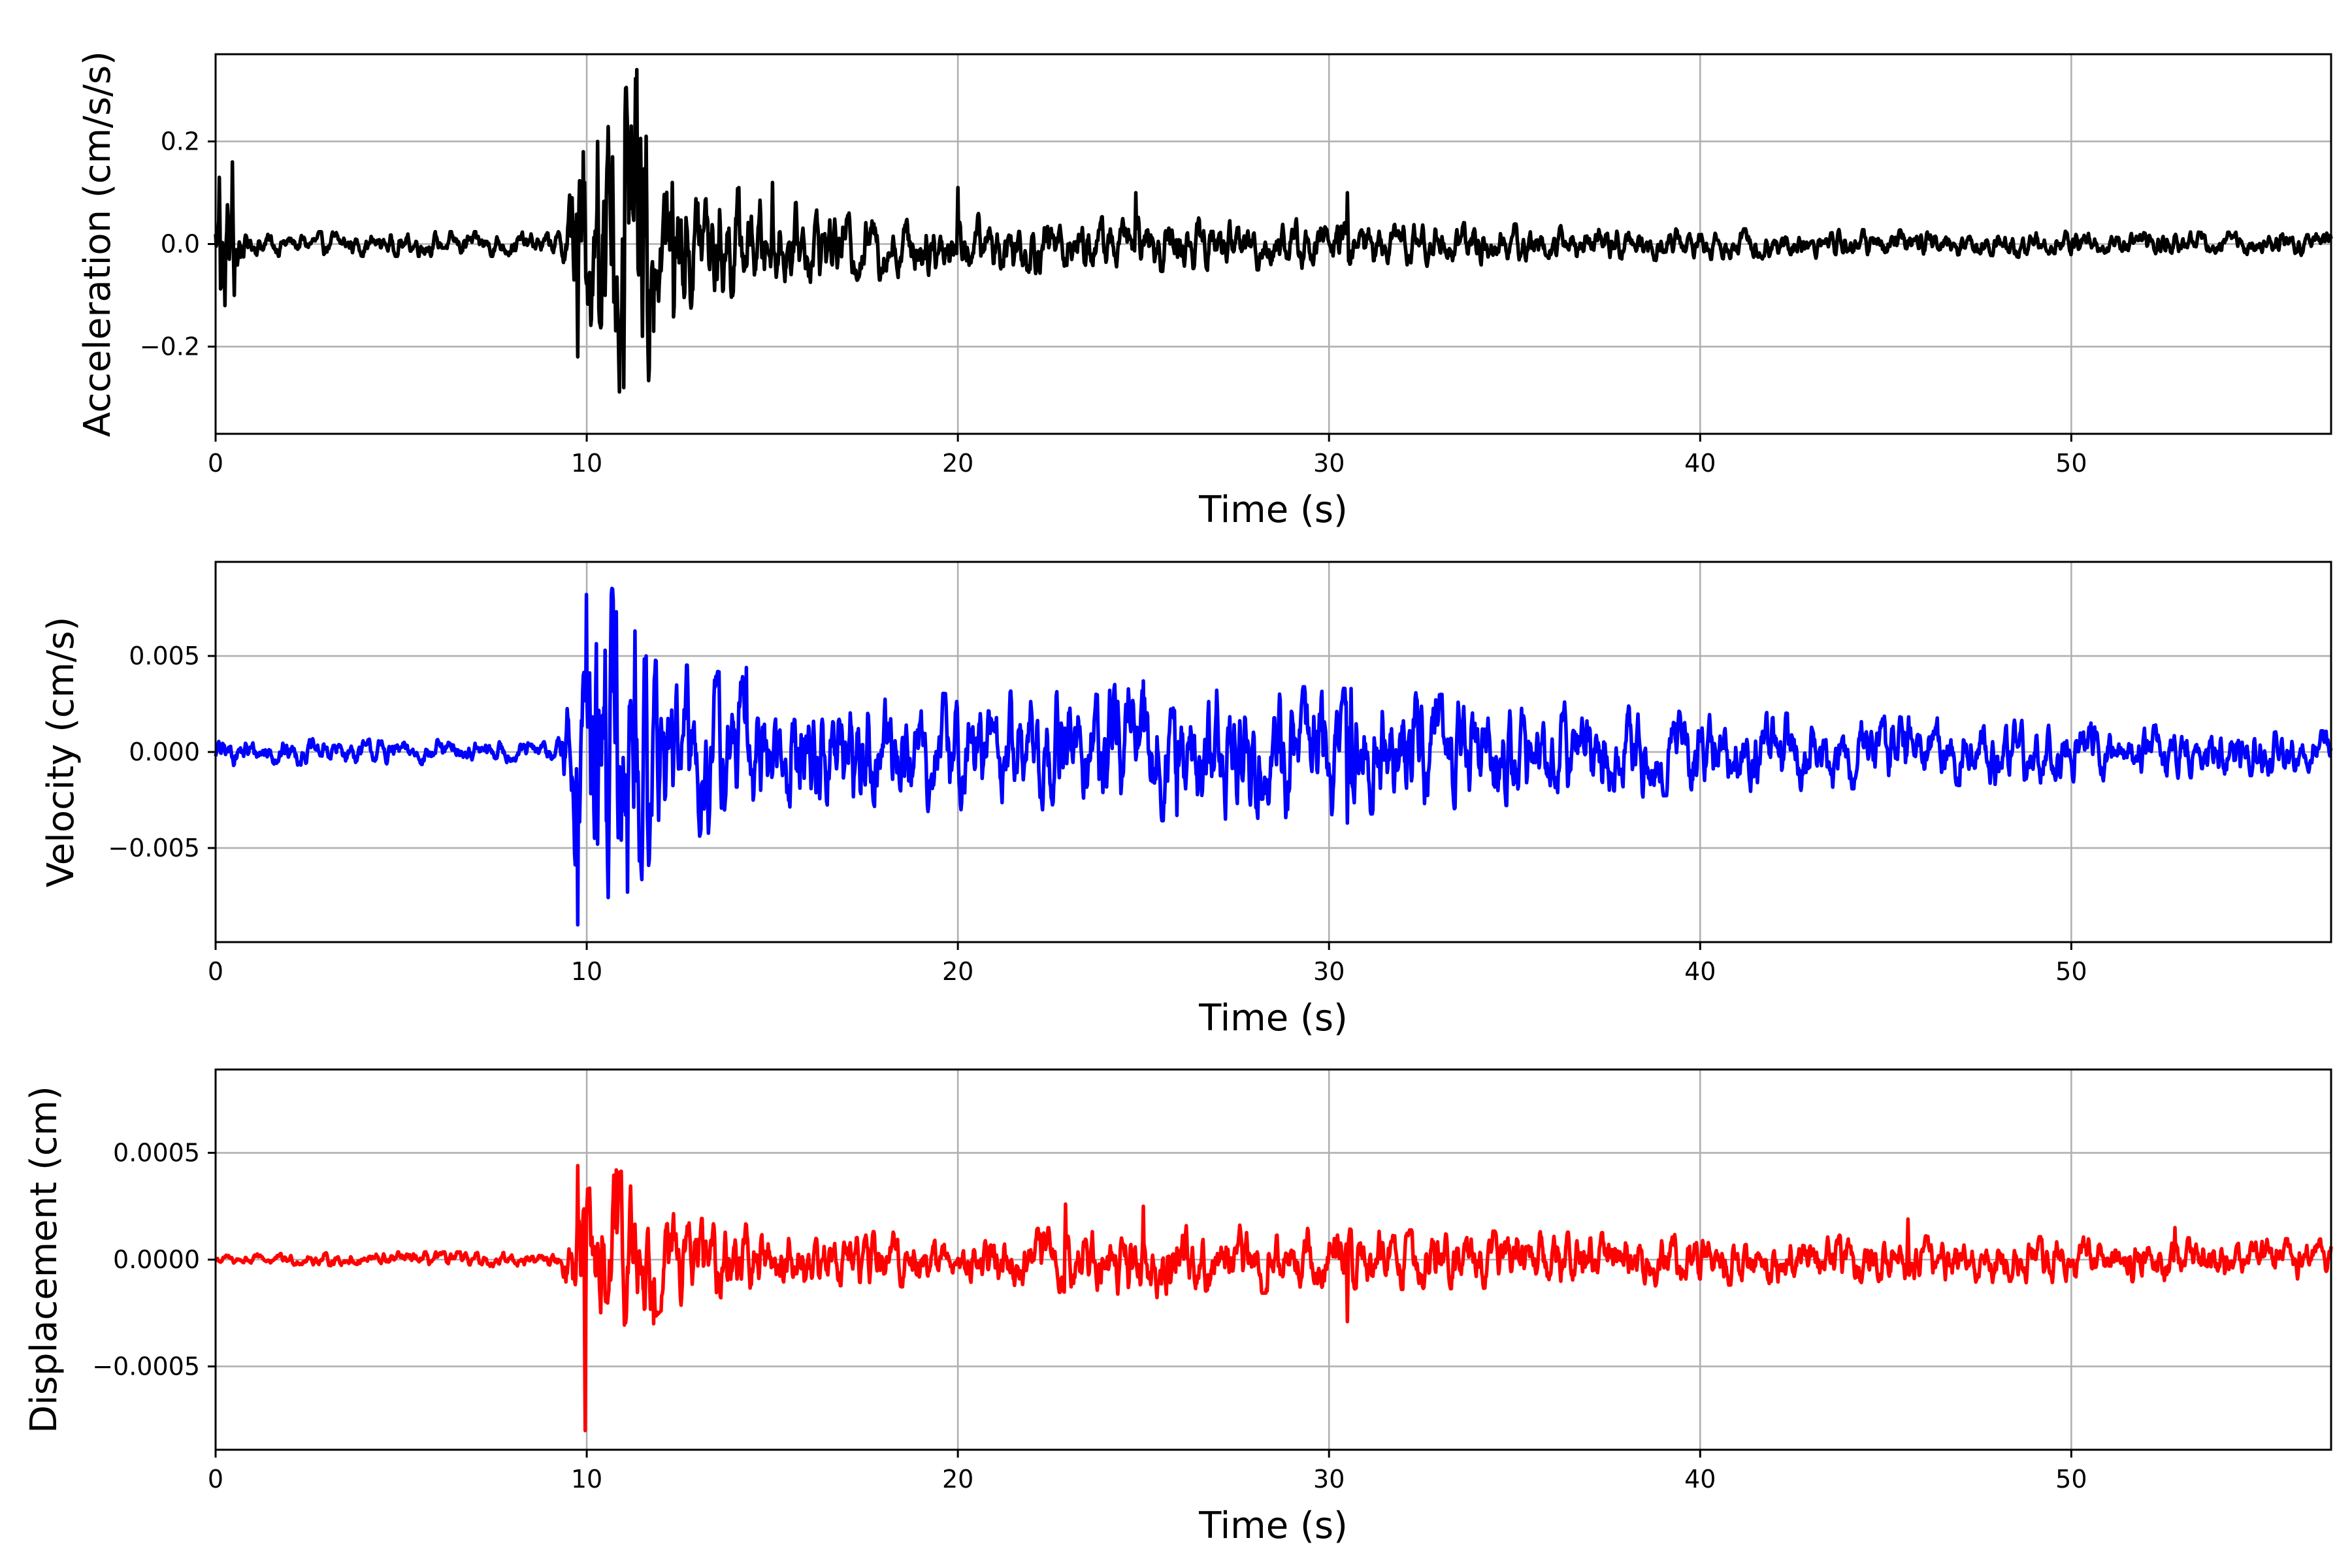  I want to click on acceleration-x-tick-label: 10, so click(586, 463).